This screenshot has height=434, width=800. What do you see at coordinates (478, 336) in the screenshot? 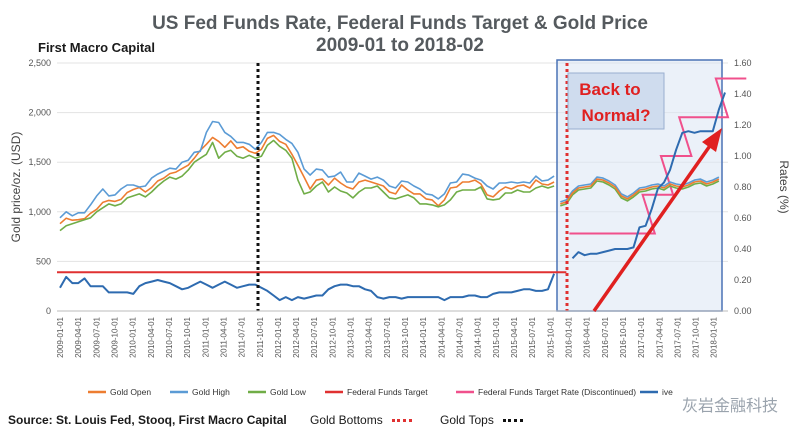
I see `x-tick-label: 2014-10-01` at bounding box center [478, 336].